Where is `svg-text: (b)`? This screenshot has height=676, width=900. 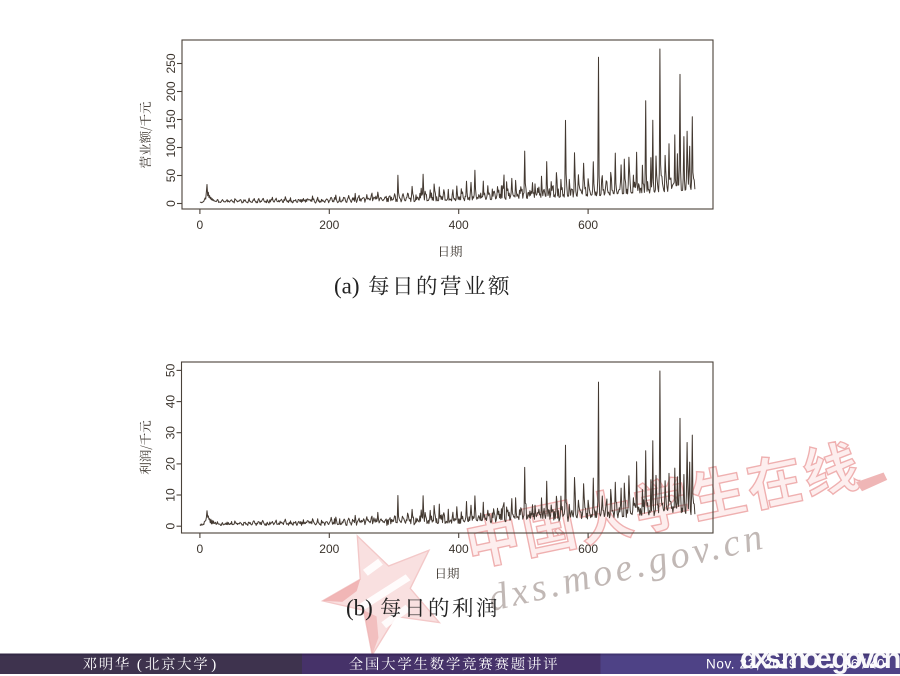
svg-text: (b) is located at coordinates (359, 608).